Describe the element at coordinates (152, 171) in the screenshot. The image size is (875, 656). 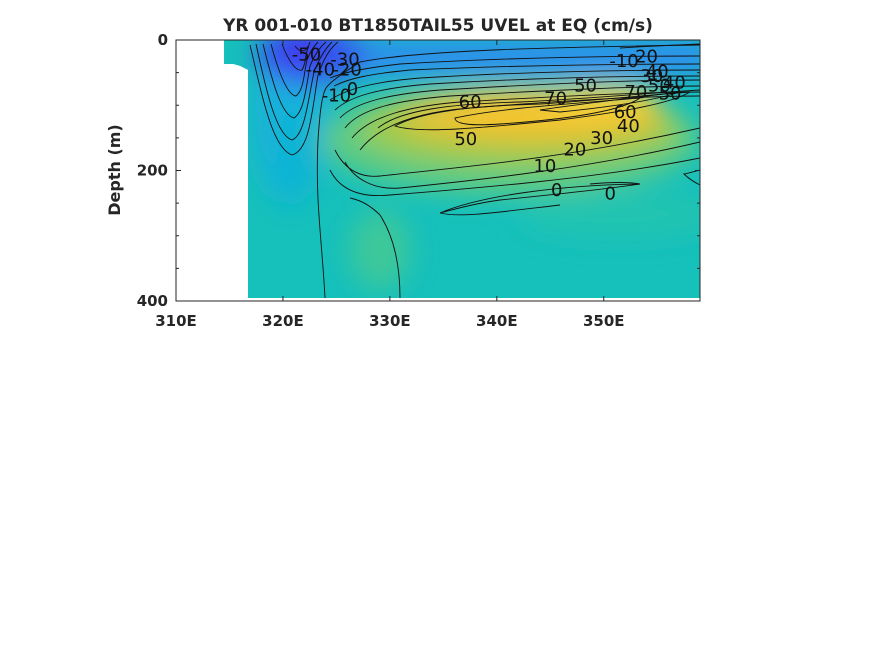
I see `y-tick-label: 200` at that location.